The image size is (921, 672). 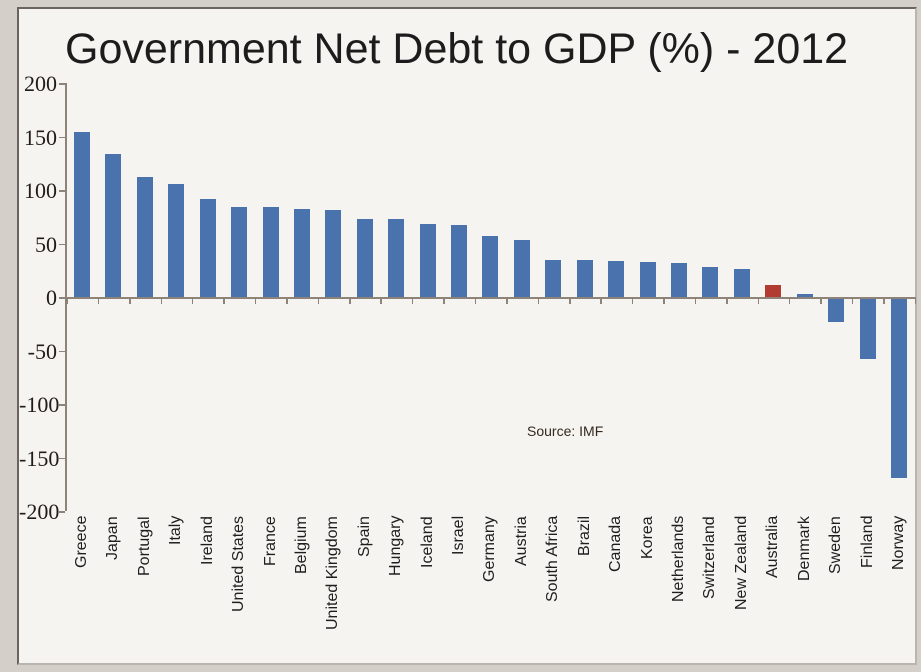 I want to click on x-label-france: France, so click(x=270, y=541).